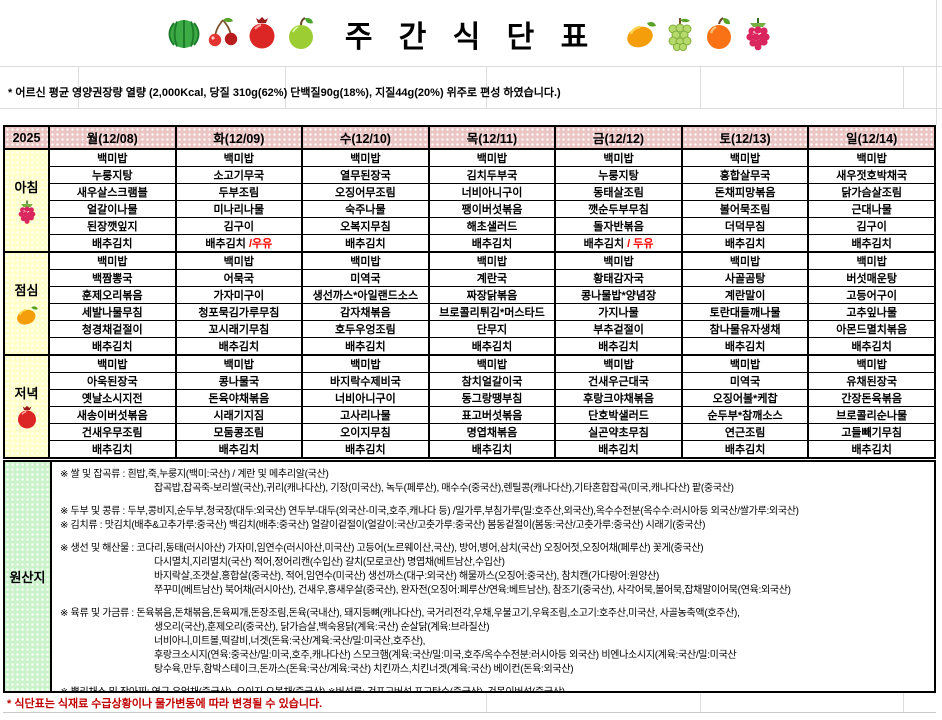 This screenshot has width=942, height=720. Describe the element at coordinates (239, 192) in the screenshot. I see `menu-cell: 두부조림` at that location.